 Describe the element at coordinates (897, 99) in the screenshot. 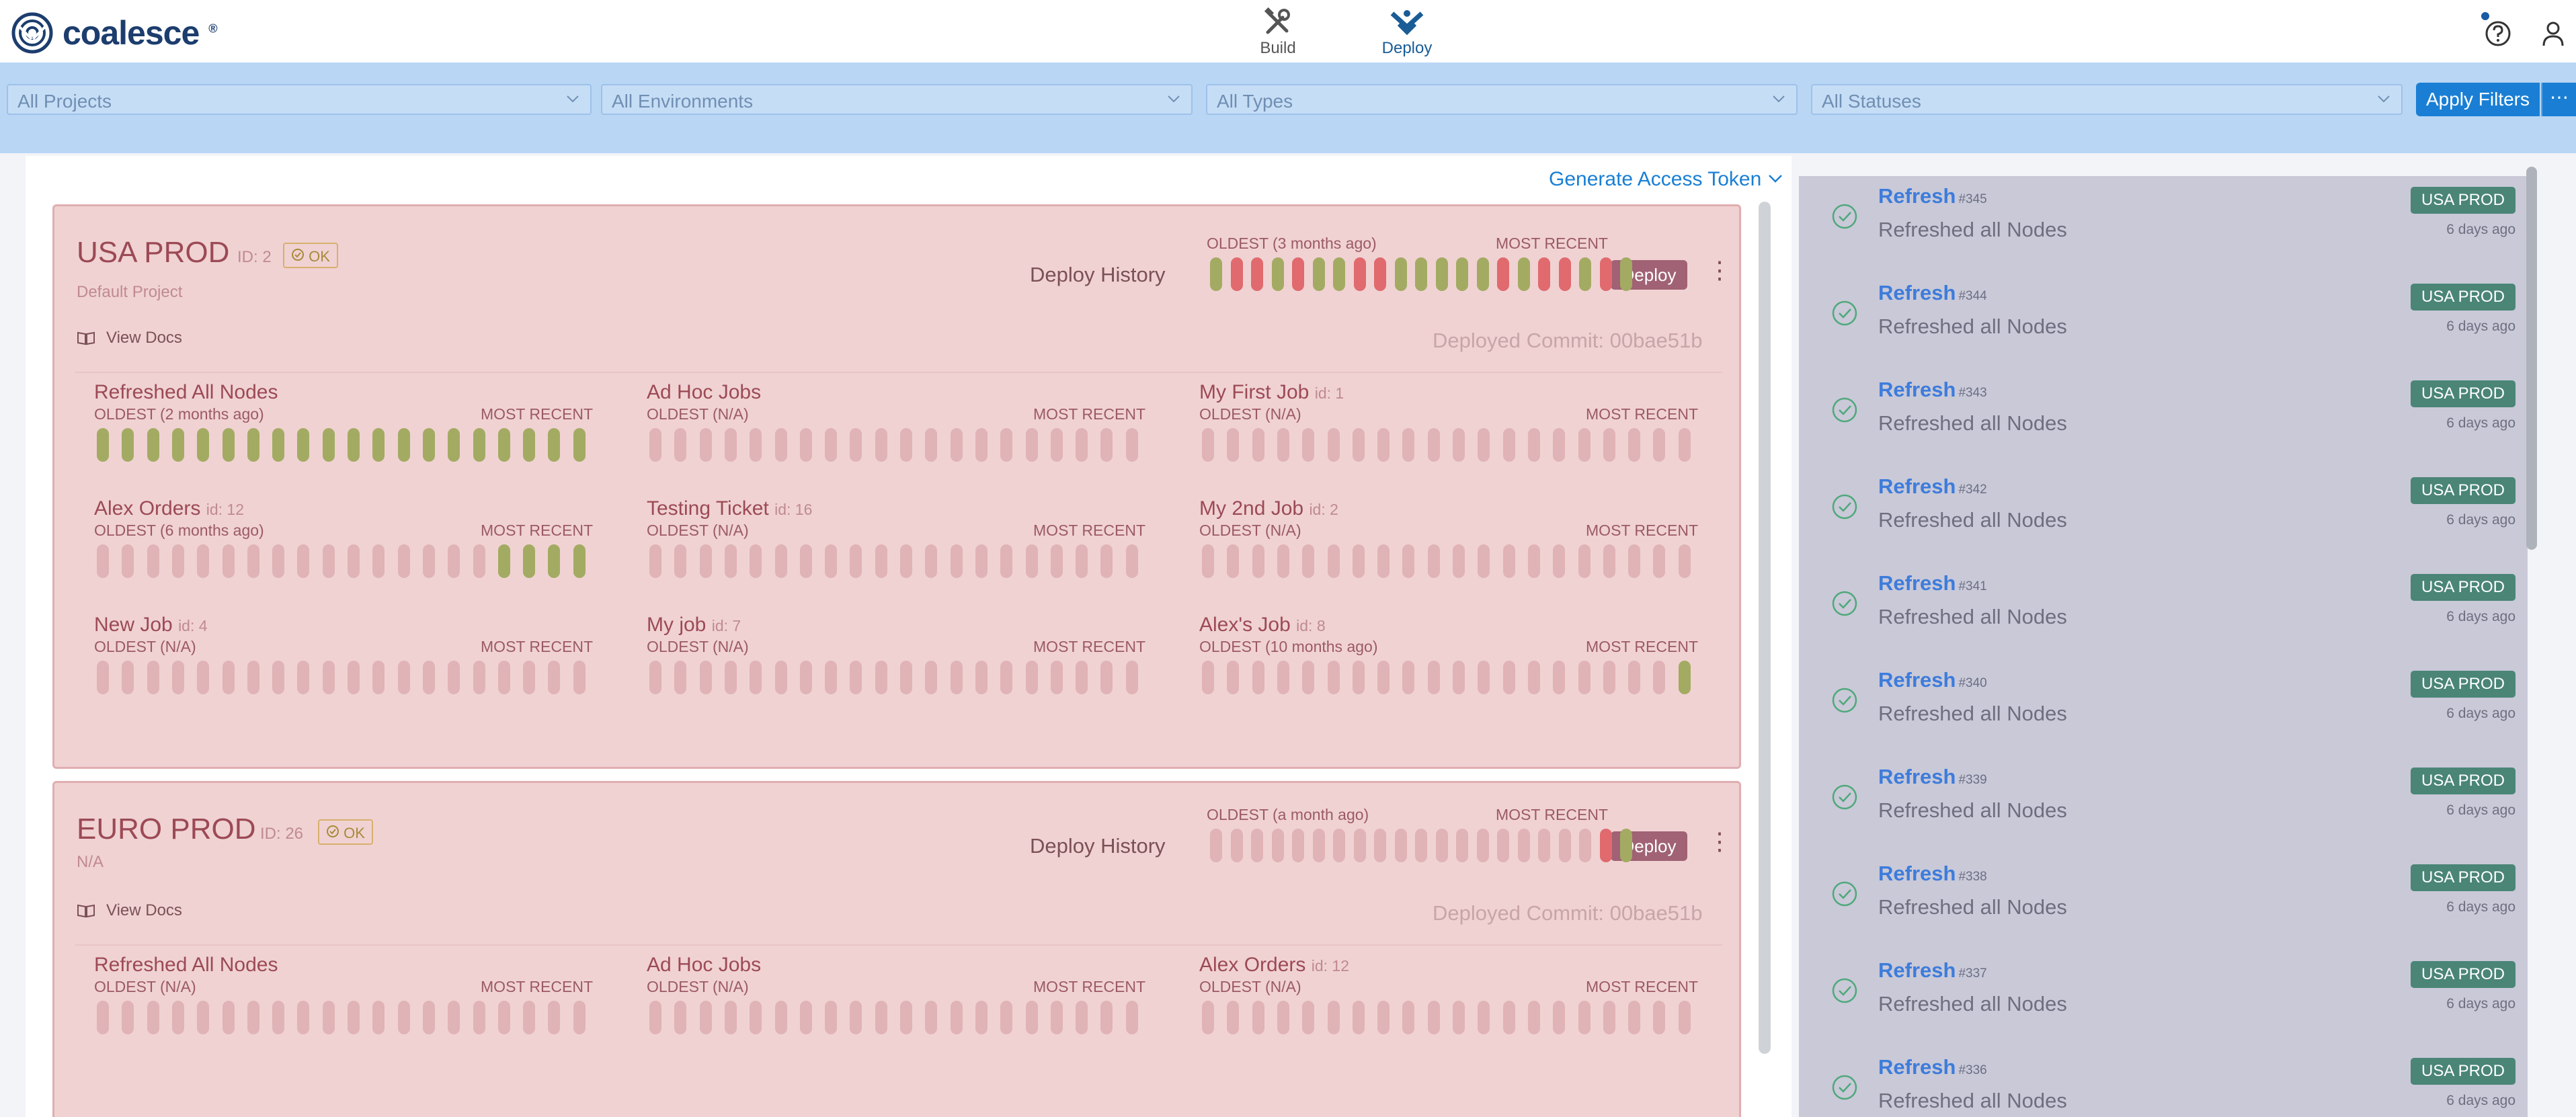

I see `environments-filter: All Environments` at that location.